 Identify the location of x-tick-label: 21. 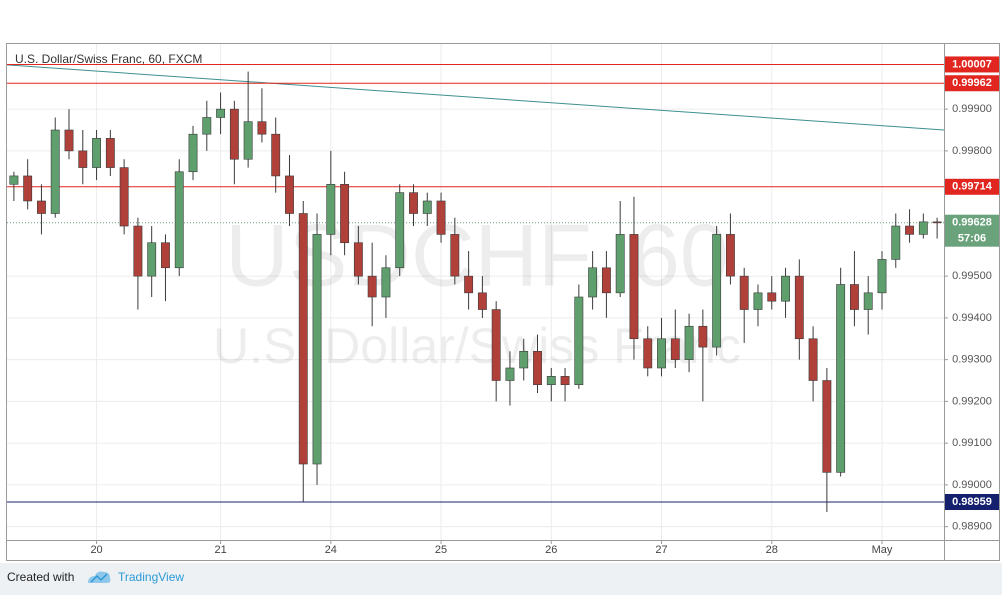
(220, 550).